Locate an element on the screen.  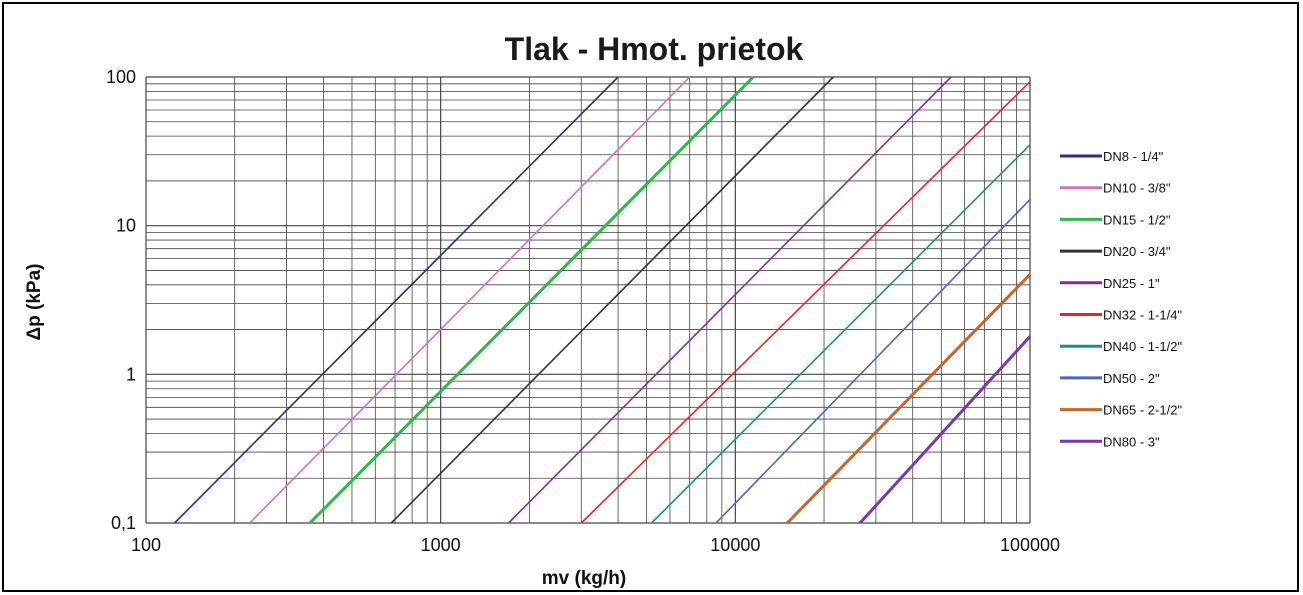
legend-label: DN15 - 1/2" is located at coordinates (1137, 219).